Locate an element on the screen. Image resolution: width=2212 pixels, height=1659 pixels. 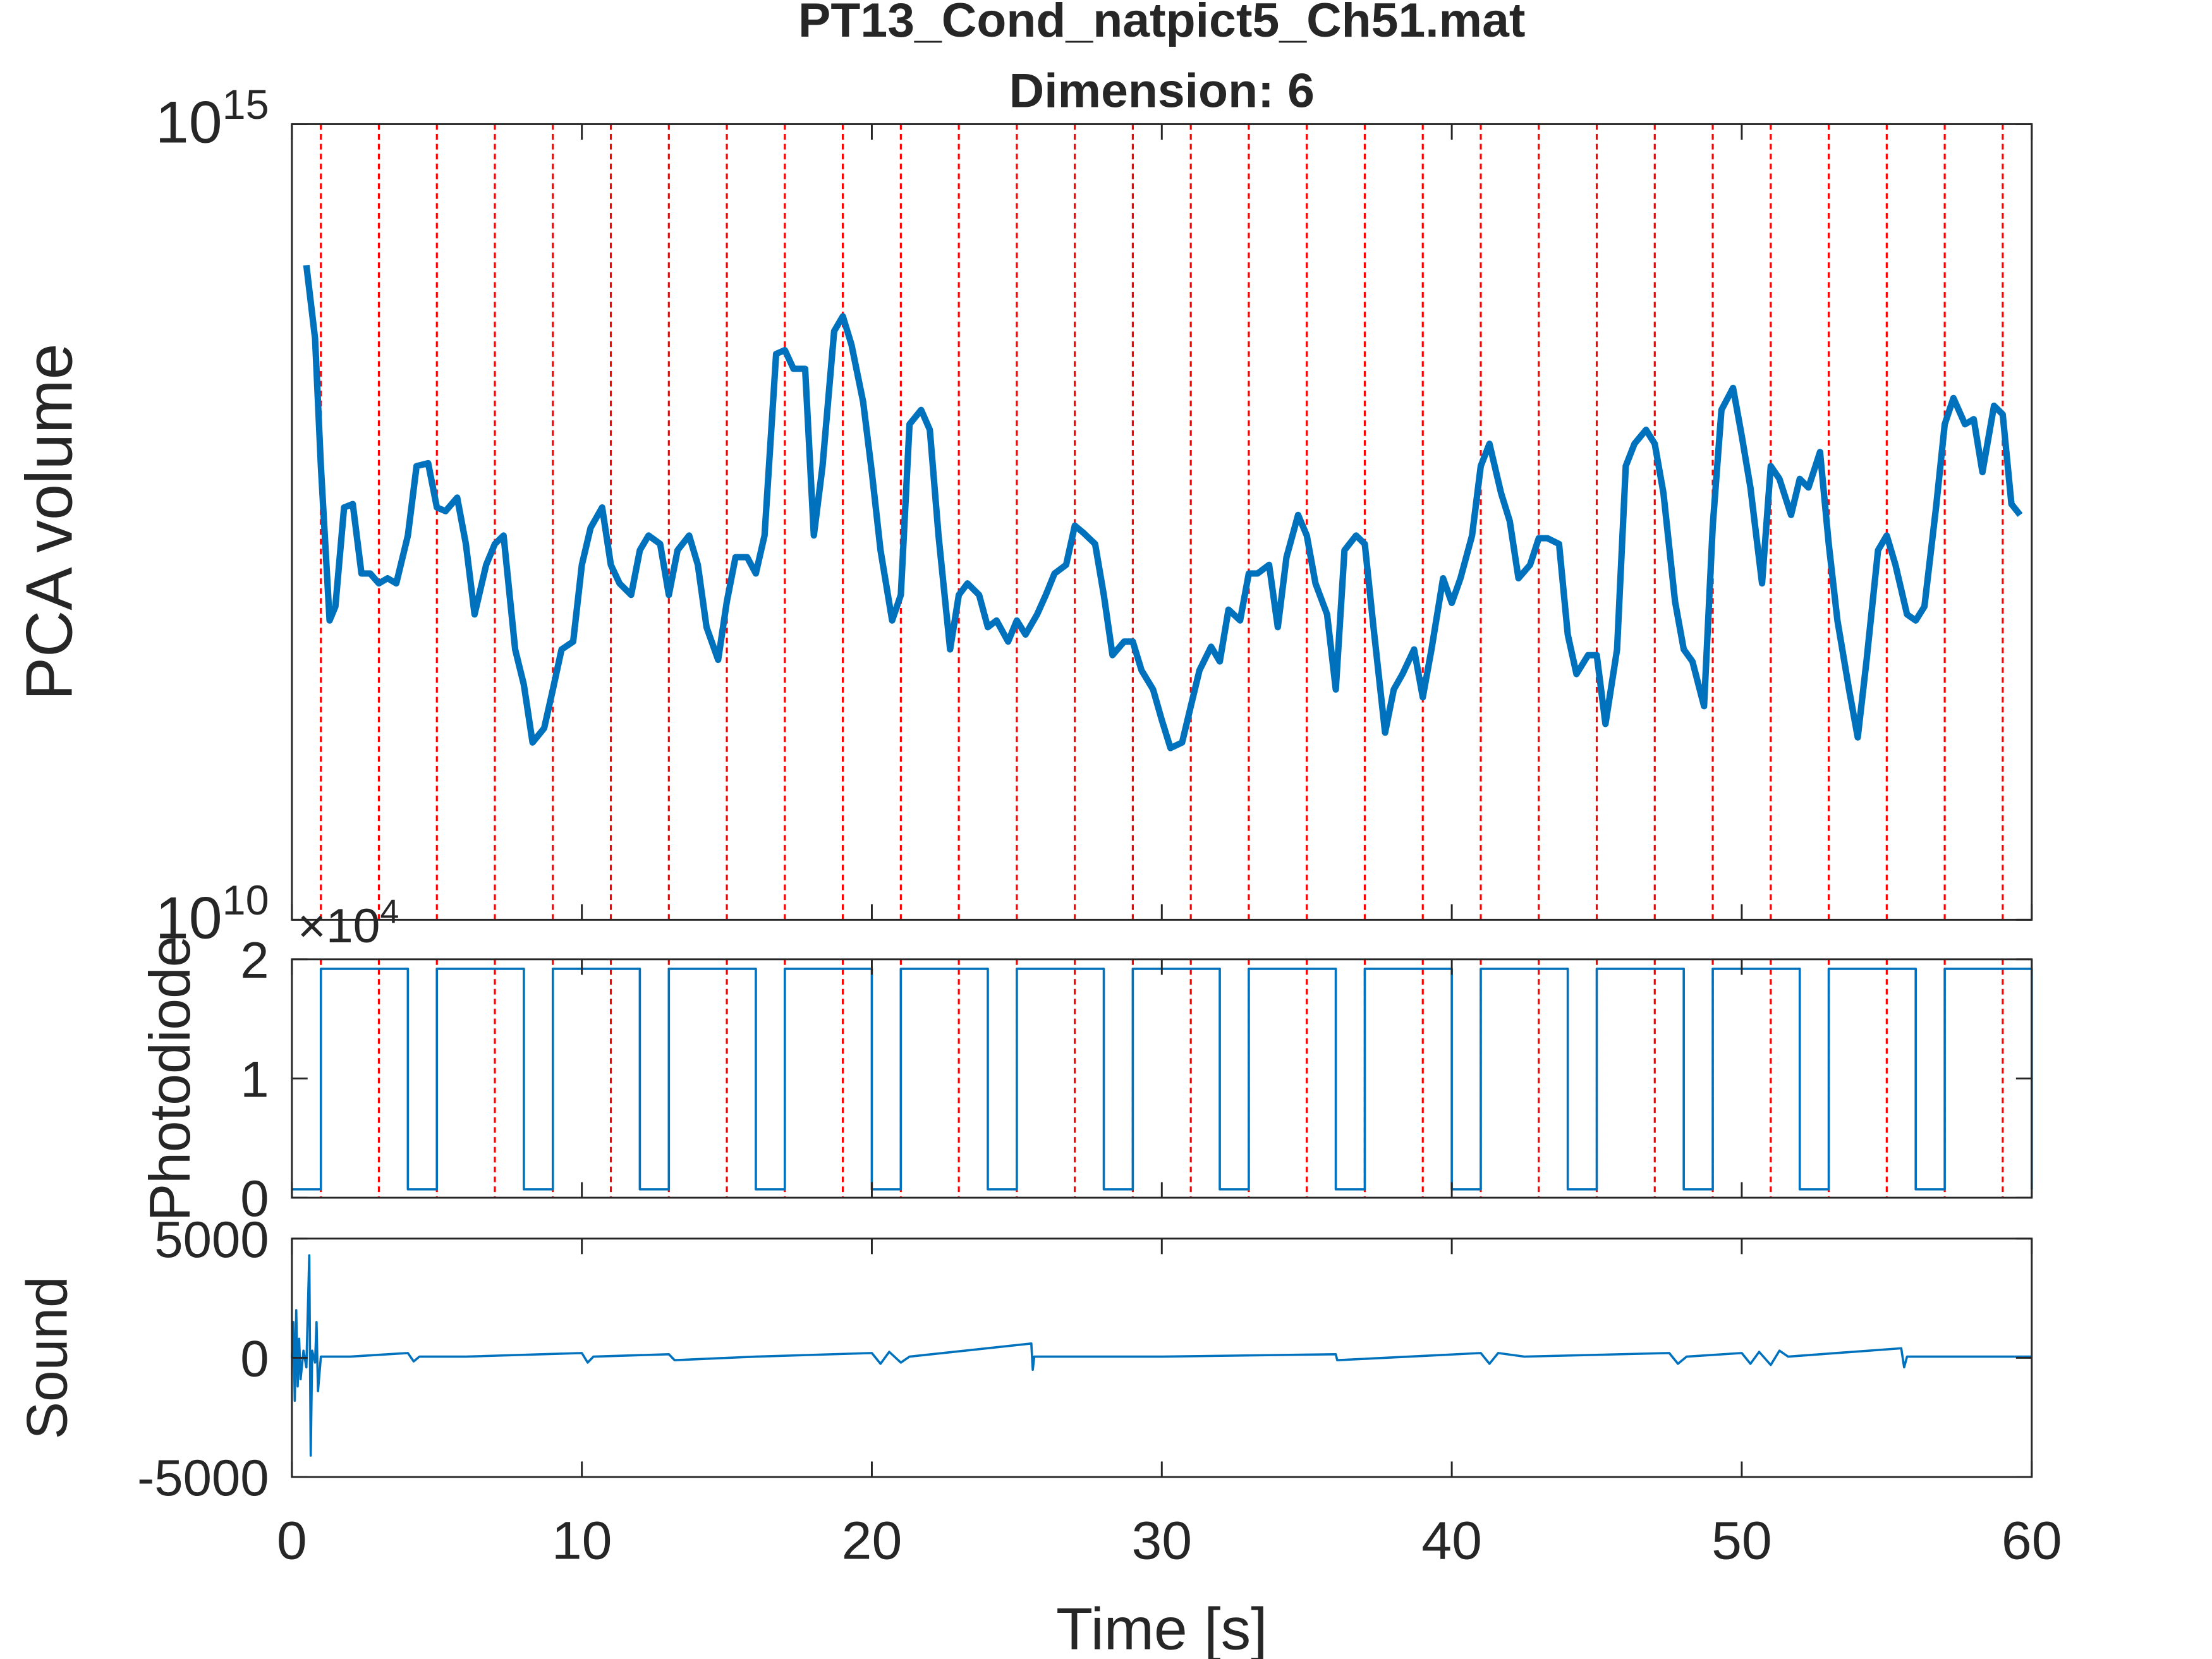
y-axis-label: Sound is located at coordinates (48, 1357).